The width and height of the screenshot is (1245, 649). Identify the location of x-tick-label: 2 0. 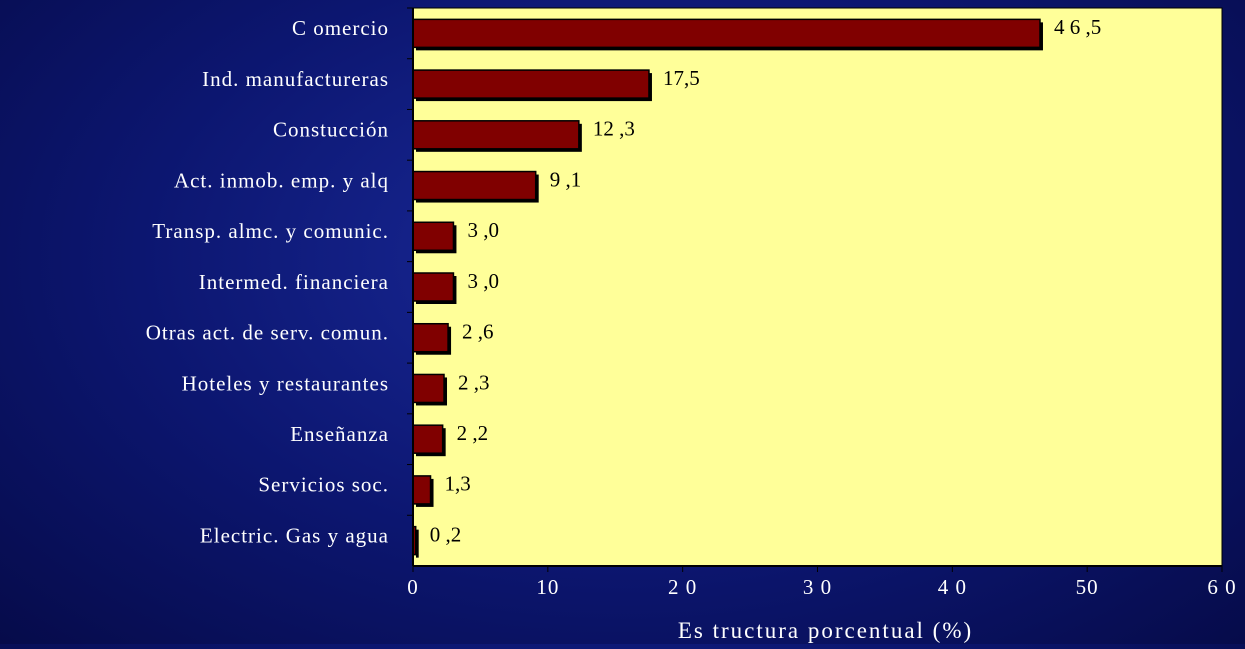
(682, 587).